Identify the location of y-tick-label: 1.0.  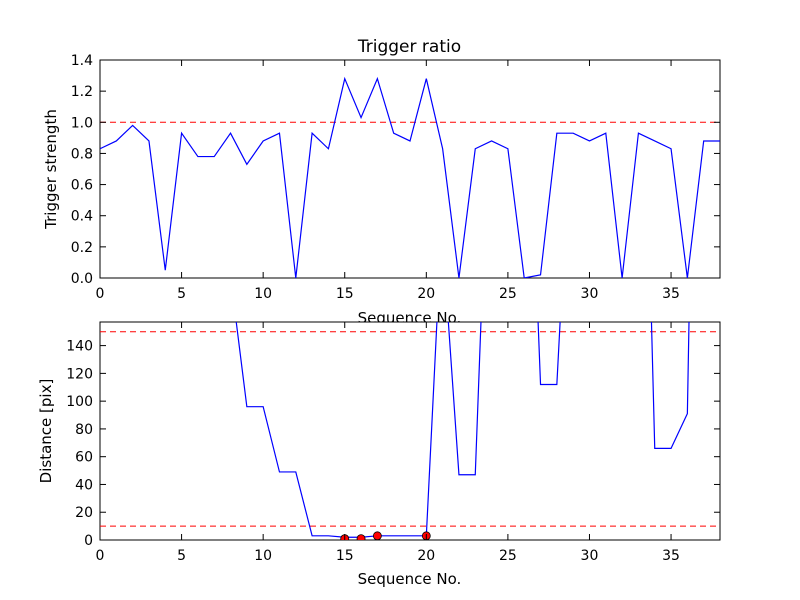
(82, 123).